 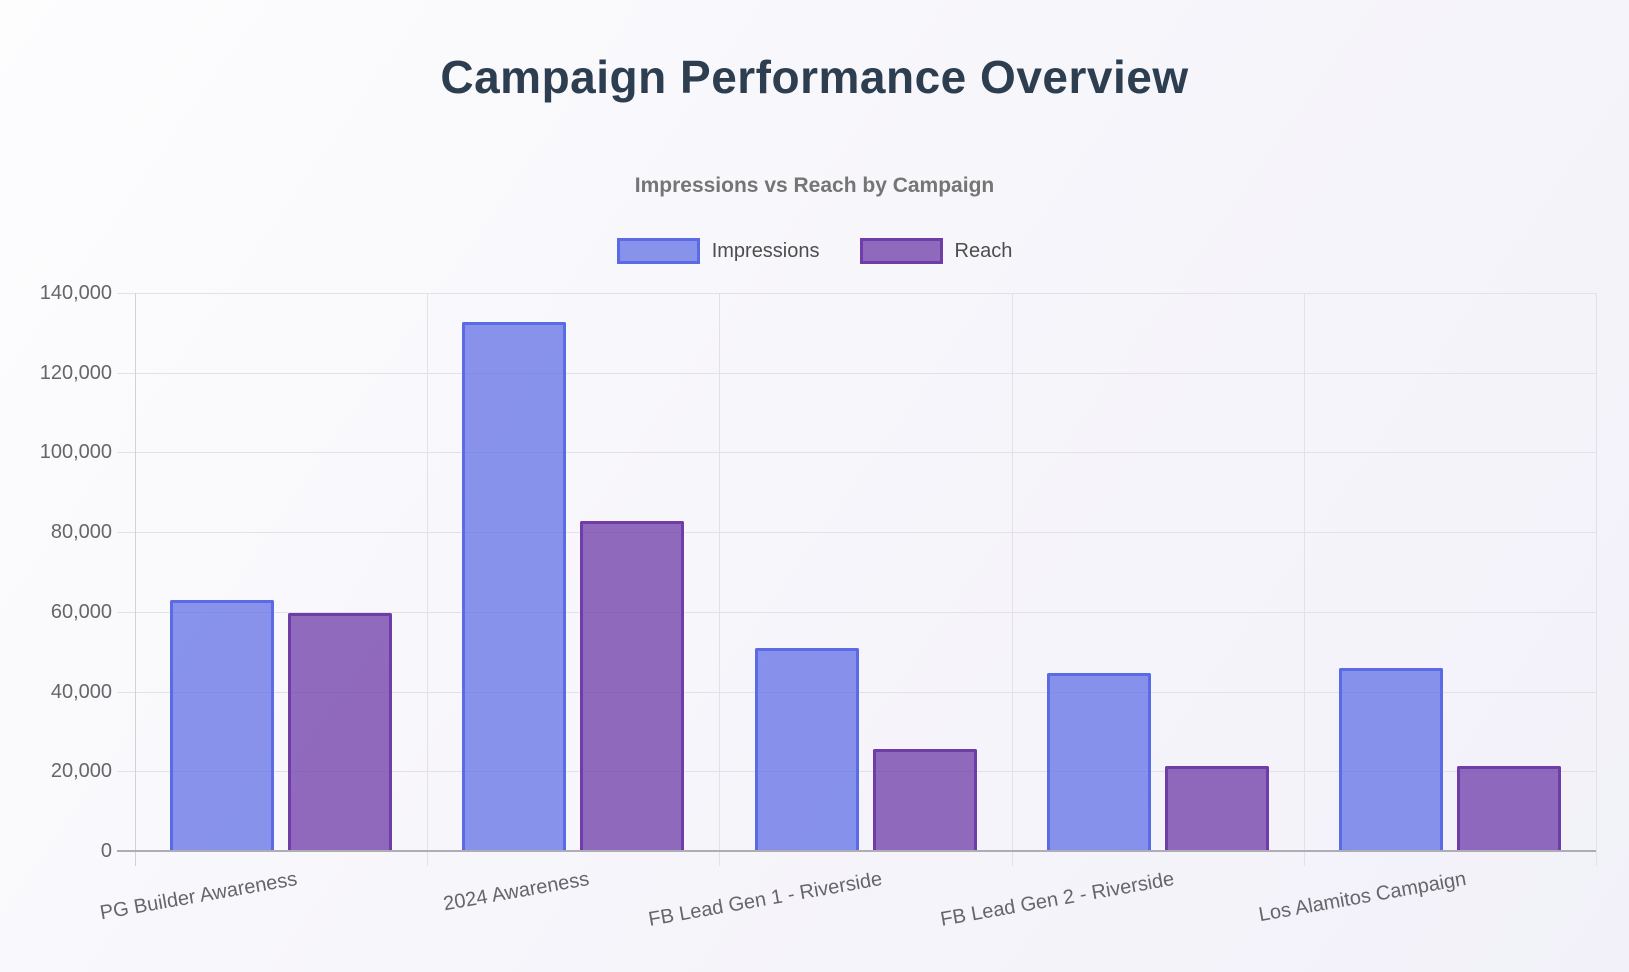 I want to click on y-axis-label: 0, so click(x=106, y=851).